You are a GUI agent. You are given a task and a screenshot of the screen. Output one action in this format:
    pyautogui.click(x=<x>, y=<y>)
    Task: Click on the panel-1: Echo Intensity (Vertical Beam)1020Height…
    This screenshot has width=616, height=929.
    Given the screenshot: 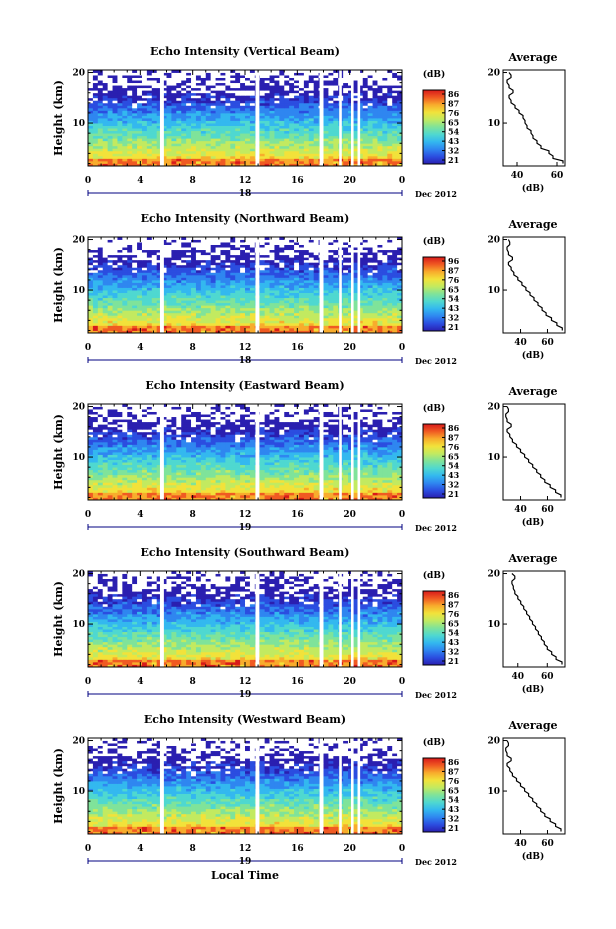 What is the action you would take?
    pyautogui.click(x=309, y=122)
    